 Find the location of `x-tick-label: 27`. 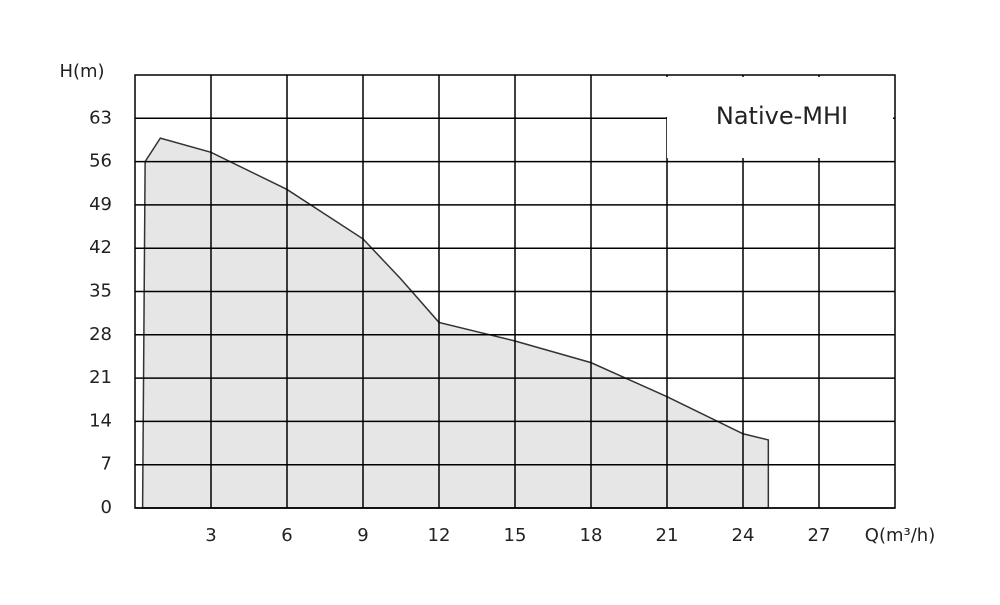

x-tick-label: 27 is located at coordinates (819, 535).